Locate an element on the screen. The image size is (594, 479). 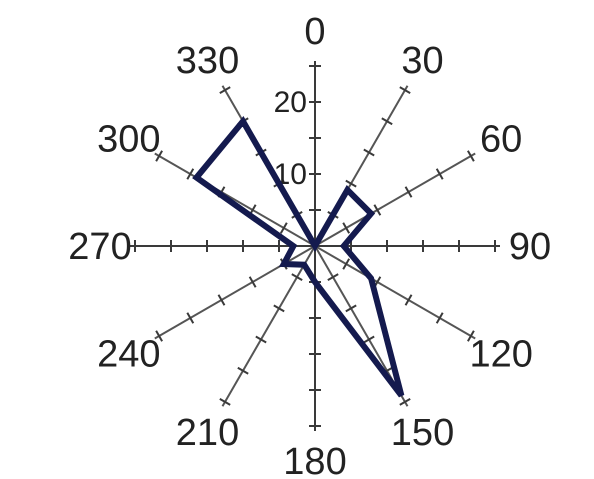
radius-label-20: 20 is located at coordinates (290, 102).